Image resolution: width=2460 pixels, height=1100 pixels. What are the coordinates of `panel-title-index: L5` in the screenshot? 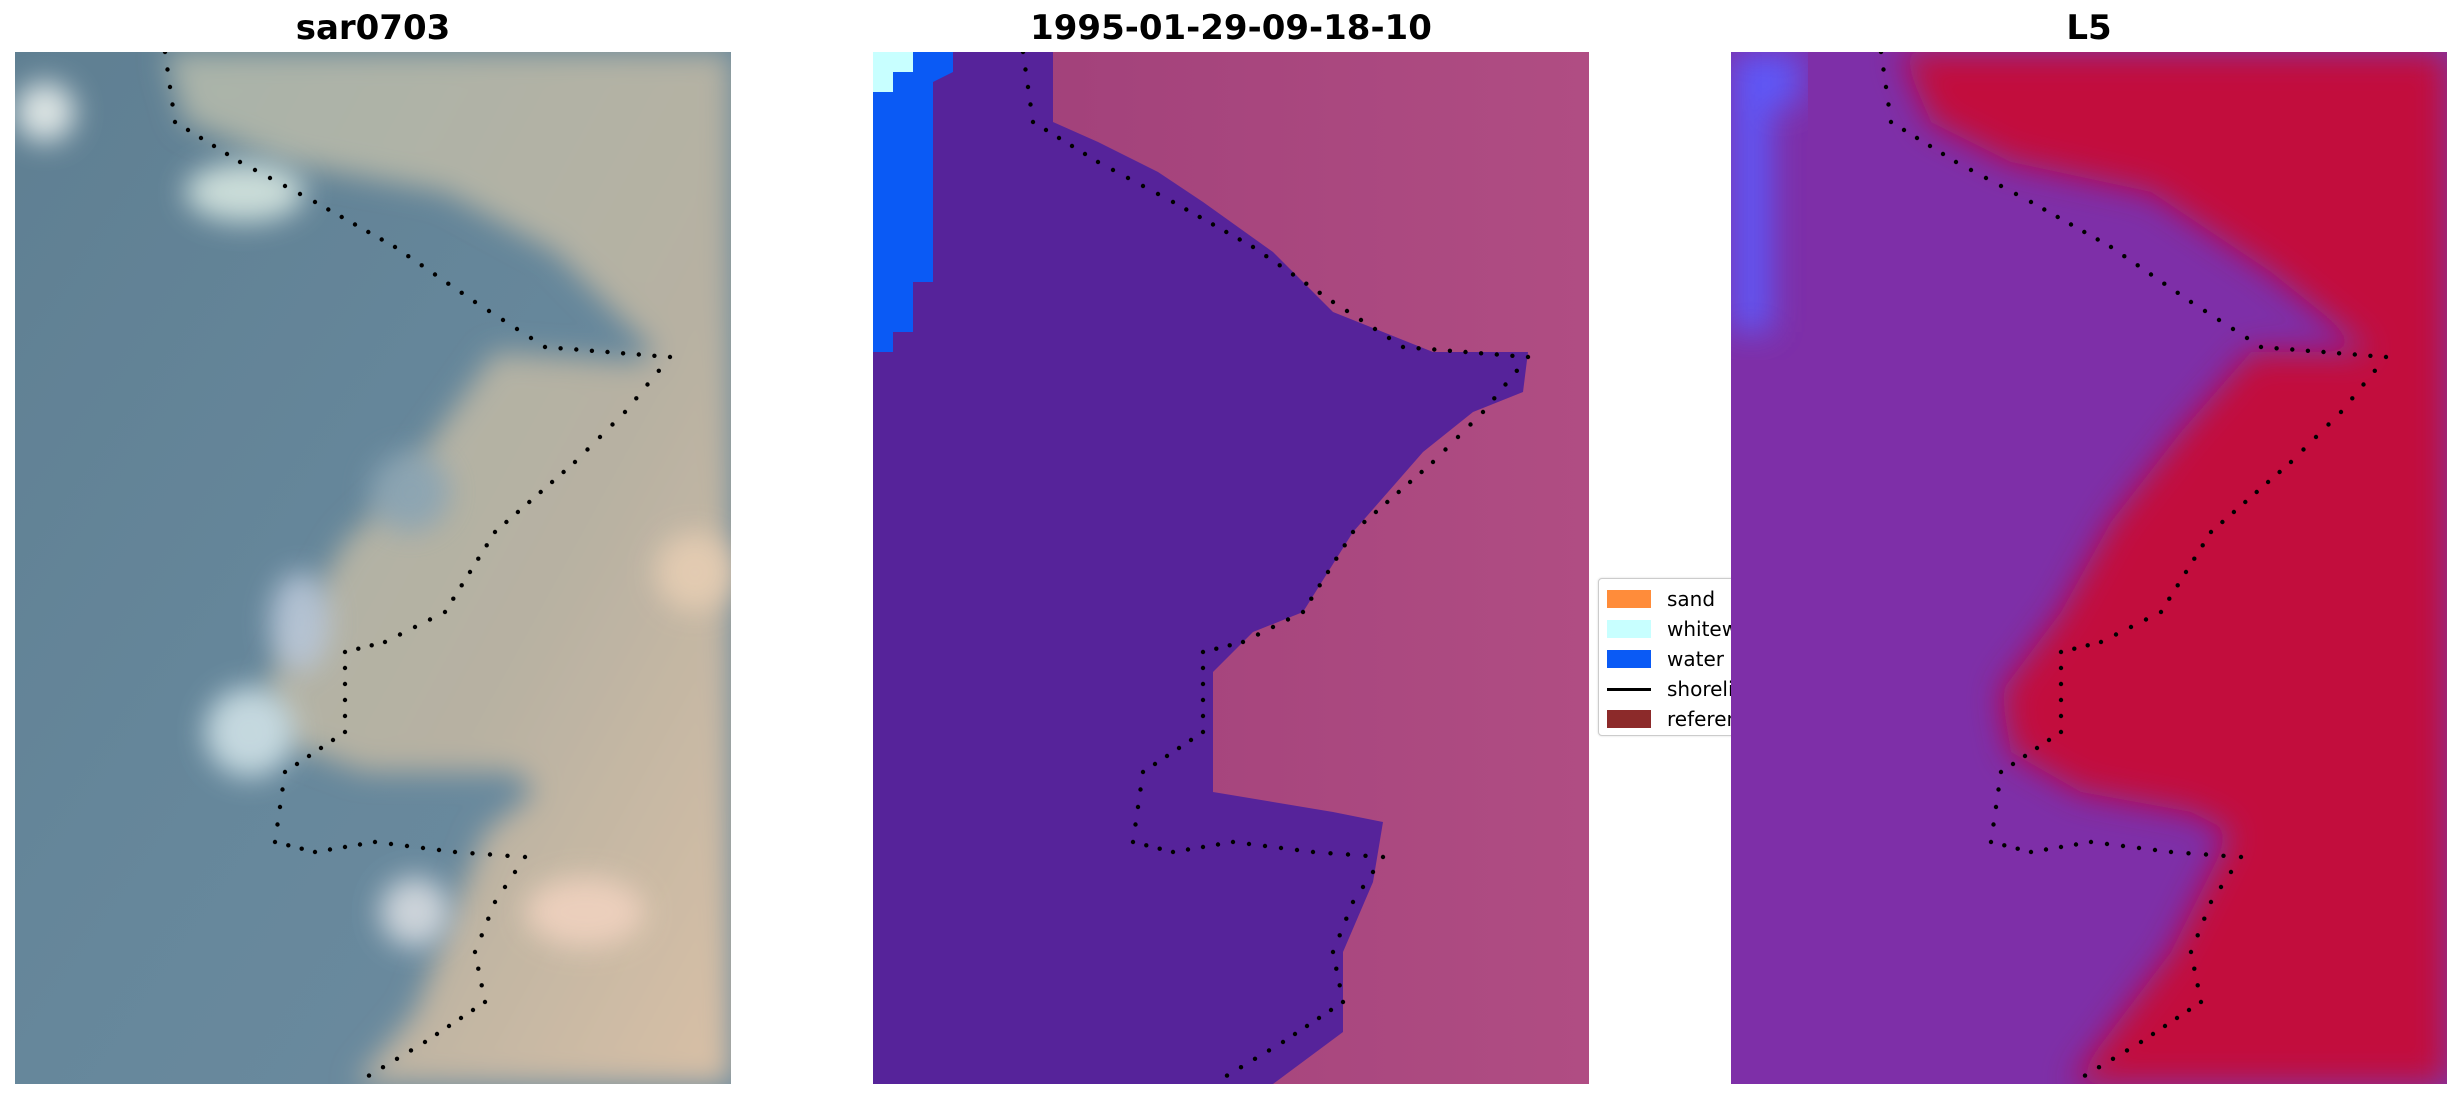 It's located at (2089, 28).